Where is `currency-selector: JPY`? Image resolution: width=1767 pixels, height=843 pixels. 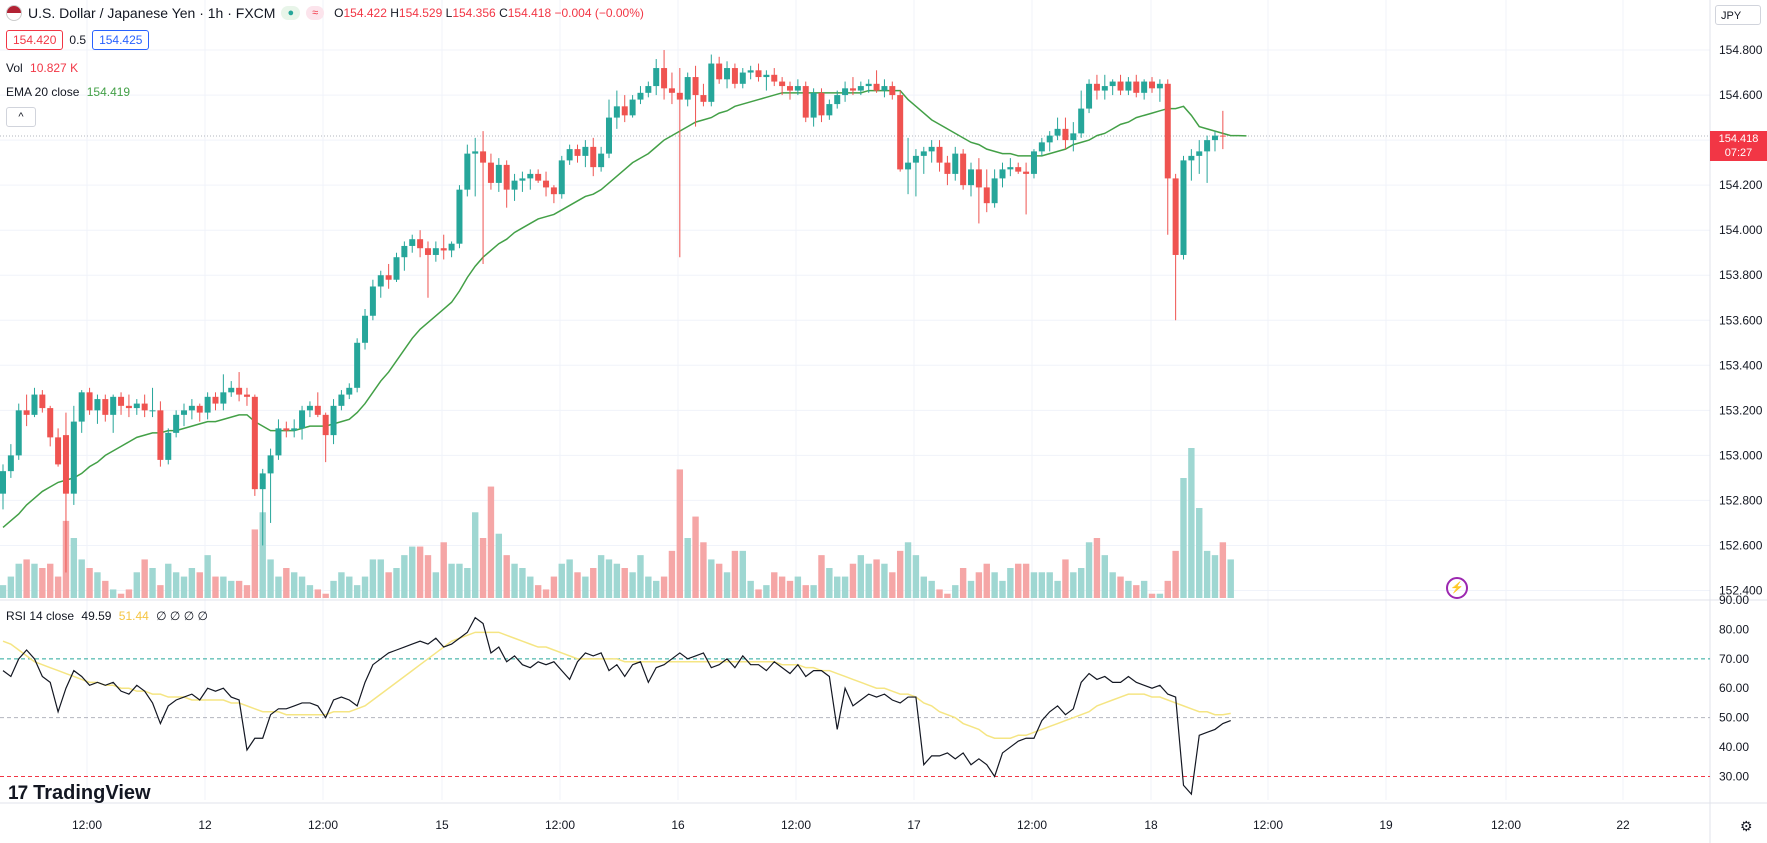
currency-selector: JPY is located at coordinates (1738, 15).